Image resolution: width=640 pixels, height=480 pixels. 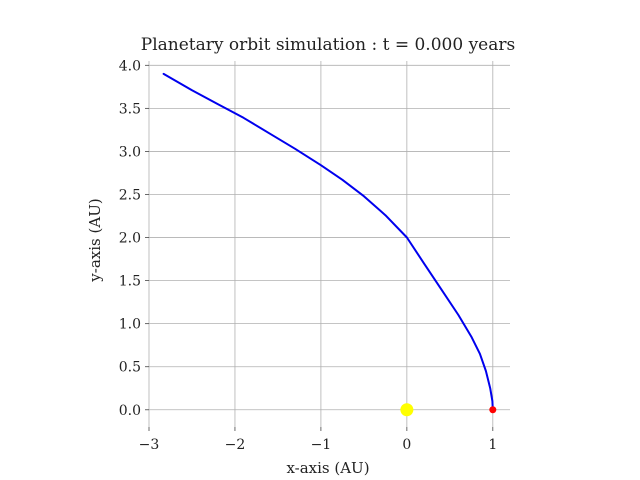 I want to click on x-tick-label: −1, so click(x=321, y=445).